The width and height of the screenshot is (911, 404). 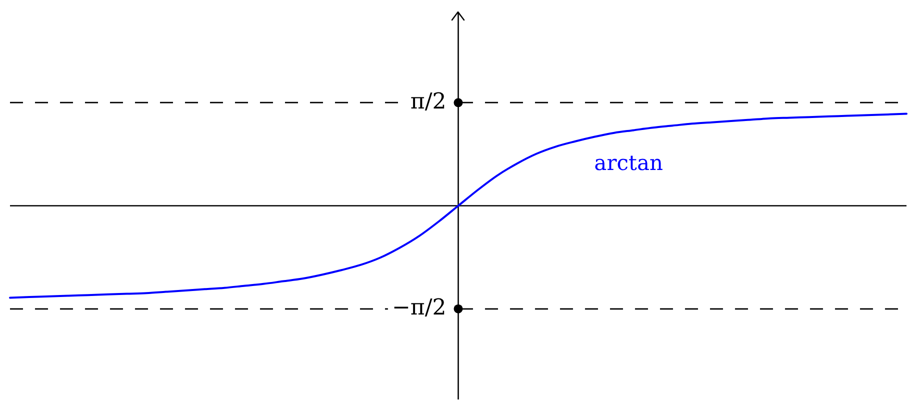 I want to click on y-tick-label: −π/2, so click(x=419, y=308).